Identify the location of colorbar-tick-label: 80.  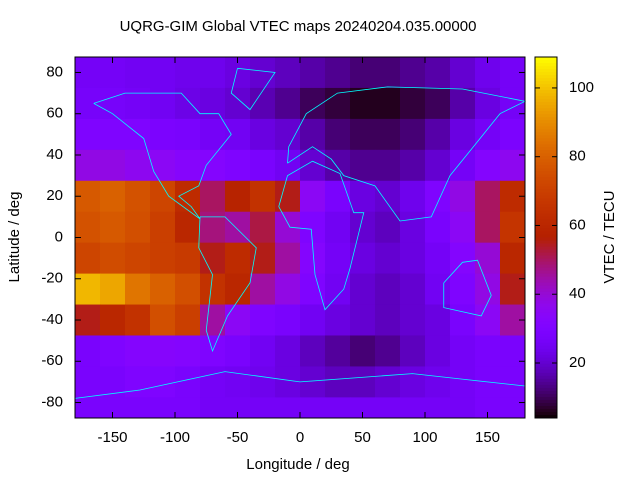
(577, 156).